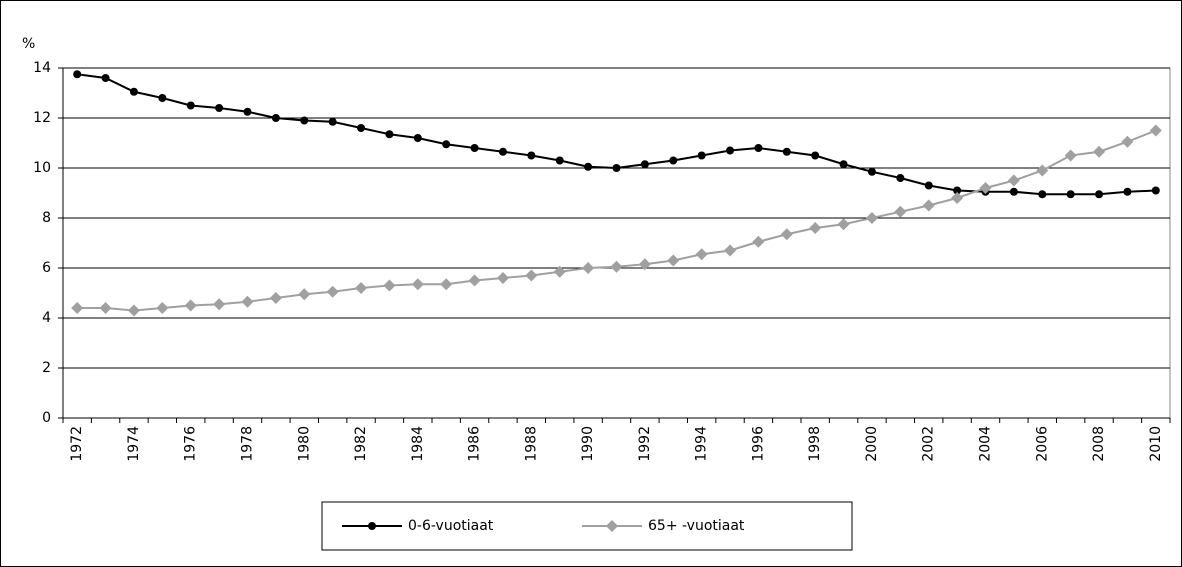 The width and height of the screenshot is (1182, 567). What do you see at coordinates (1156, 444) in the screenshot?
I see `x-tick-label: 2010` at bounding box center [1156, 444].